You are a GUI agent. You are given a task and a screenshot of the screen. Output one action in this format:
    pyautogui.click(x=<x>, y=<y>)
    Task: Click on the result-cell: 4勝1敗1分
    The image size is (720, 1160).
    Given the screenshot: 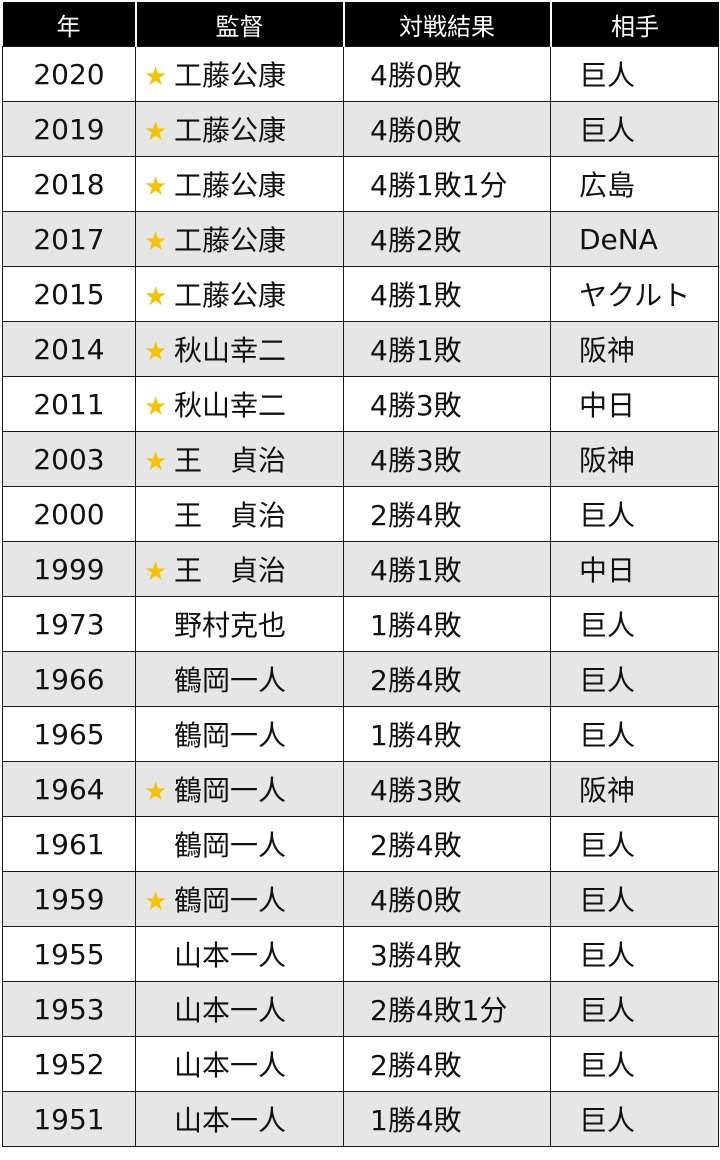 What is the action you would take?
    pyautogui.click(x=447, y=184)
    